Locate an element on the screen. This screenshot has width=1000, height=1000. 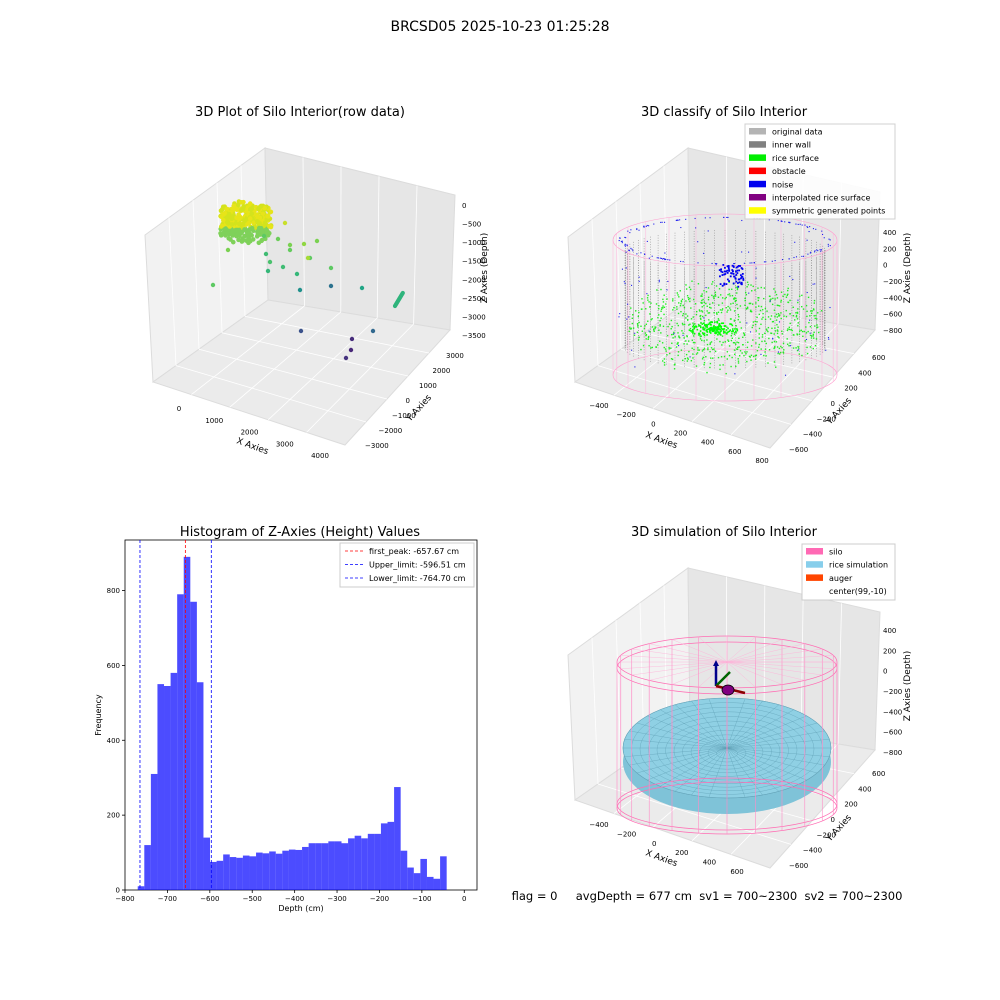
classify-legend-swatch is located at coordinates (757, 131).